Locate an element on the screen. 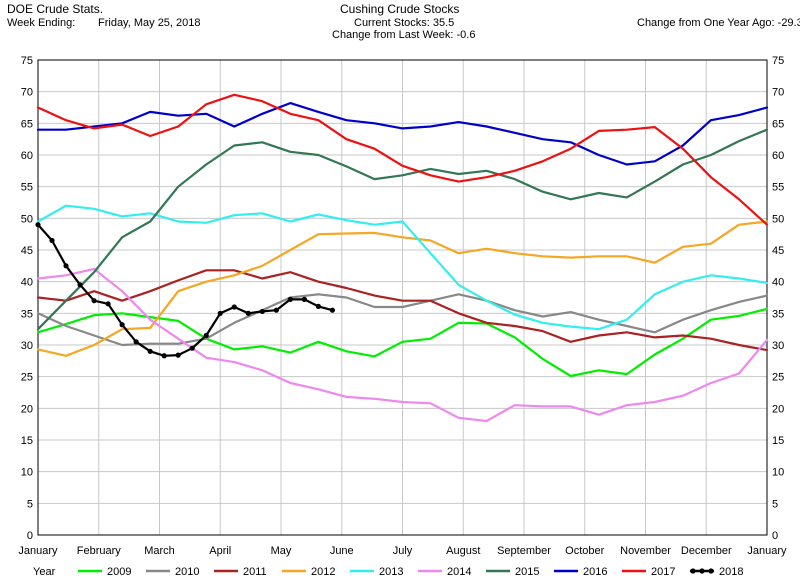  legend-label: 2010 is located at coordinates (187, 572).